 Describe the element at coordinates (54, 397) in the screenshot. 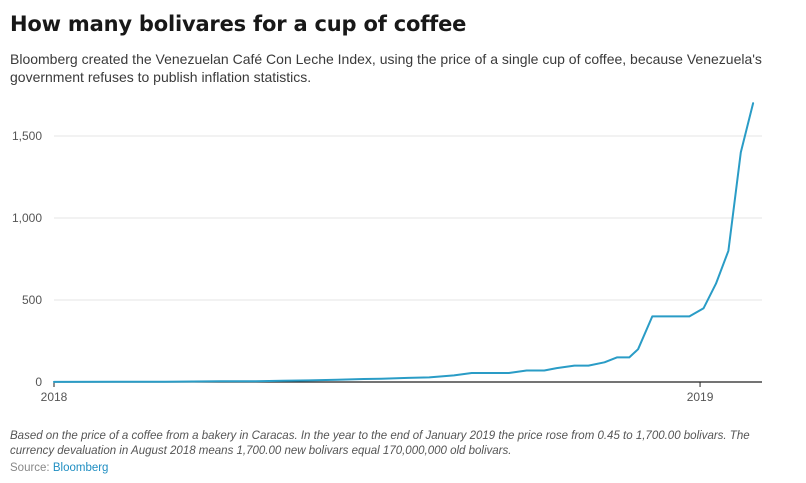

I see `x-tick-label: 2018` at that location.